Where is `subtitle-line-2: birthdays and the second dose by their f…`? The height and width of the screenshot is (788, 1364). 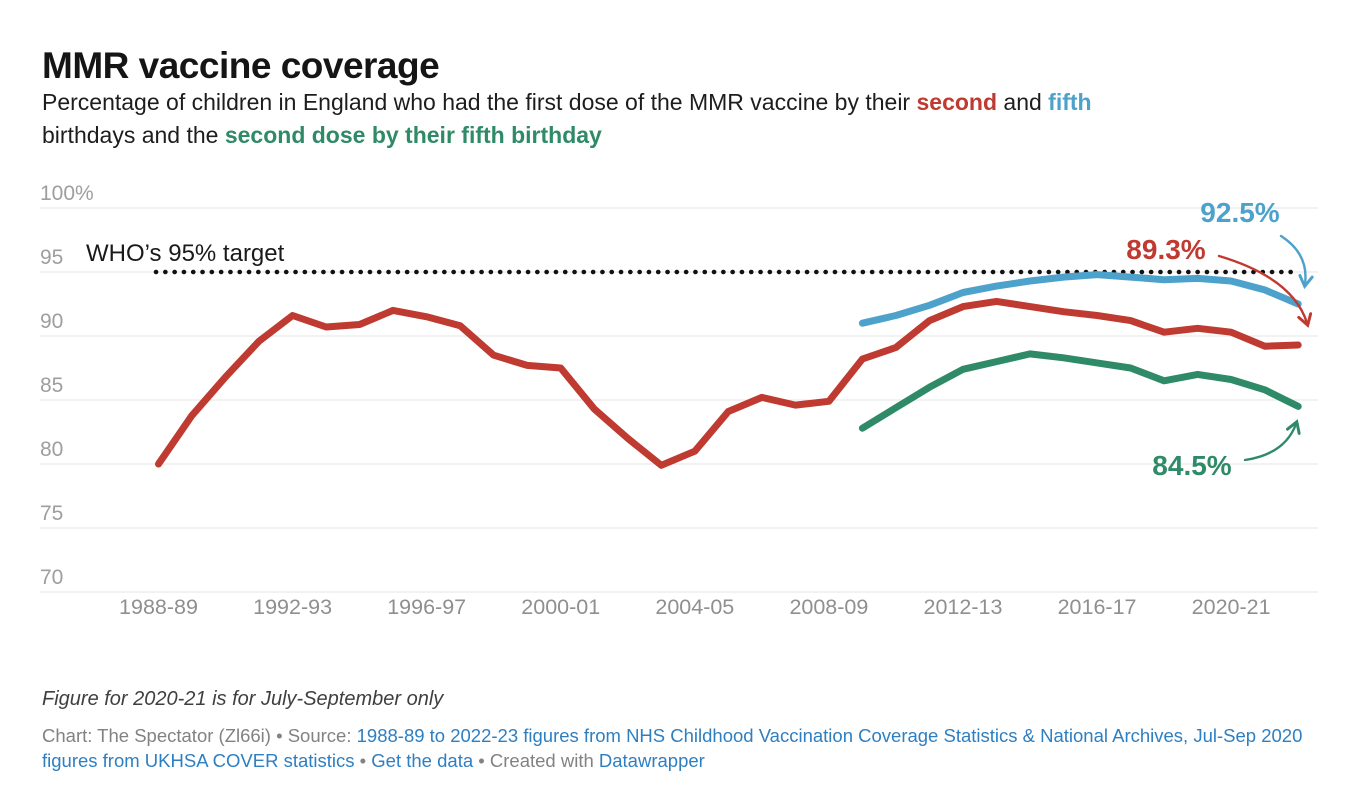 subtitle-line-2: birthdays and the second dose by their f… is located at coordinates (687, 135).